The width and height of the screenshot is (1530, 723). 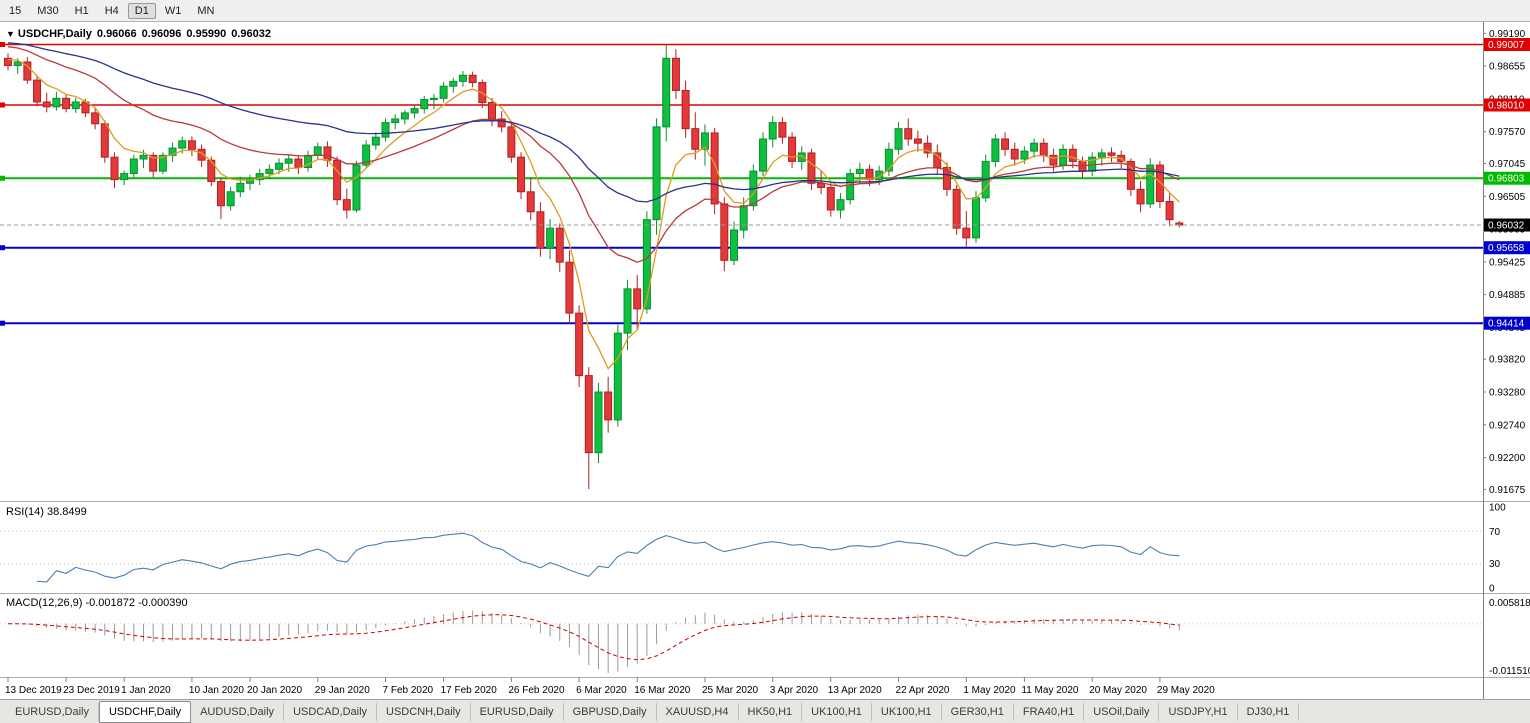 What do you see at coordinates (989, 690) in the screenshot?
I see `svg-text: 1 May 2020` at bounding box center [989, 690].